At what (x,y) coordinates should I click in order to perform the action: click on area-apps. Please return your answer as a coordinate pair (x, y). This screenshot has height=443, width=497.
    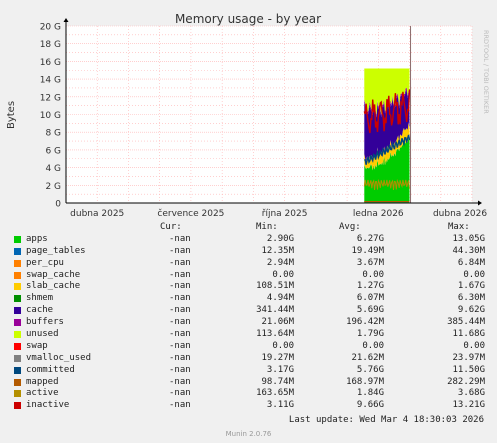
    Looking at the image, I should click on (387, 169).